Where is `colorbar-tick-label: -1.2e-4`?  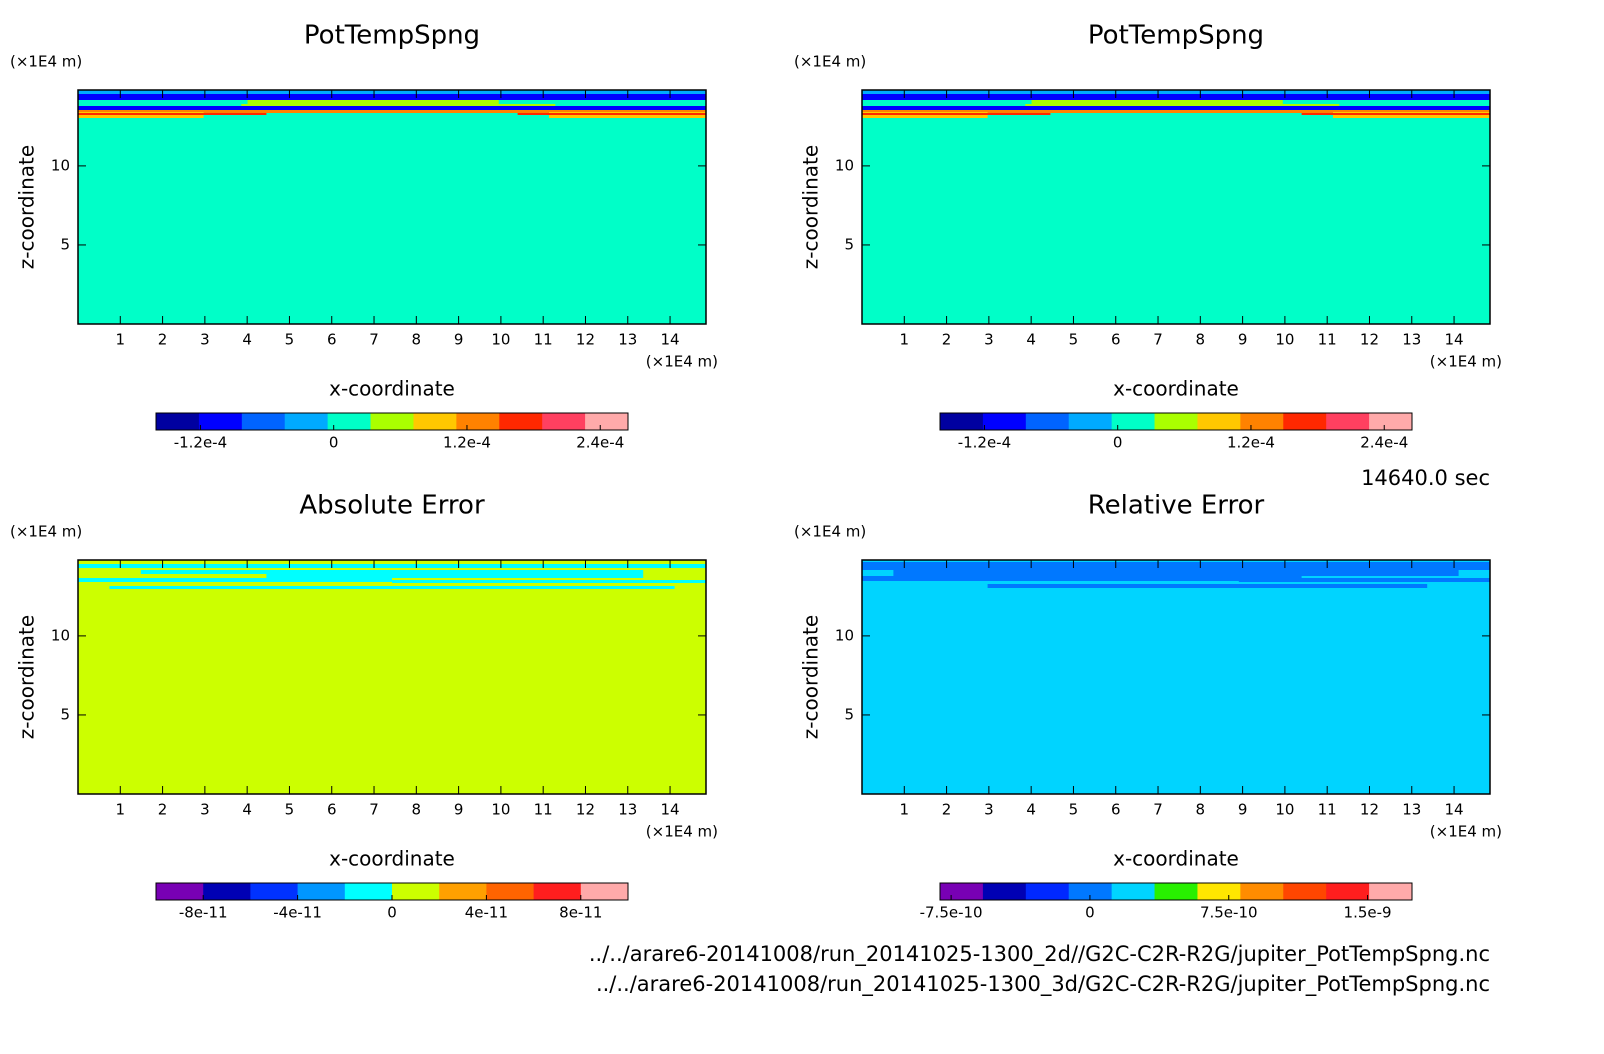
colorbar-tick-label: -1.2e-4 is located at coordinates (200, 443).